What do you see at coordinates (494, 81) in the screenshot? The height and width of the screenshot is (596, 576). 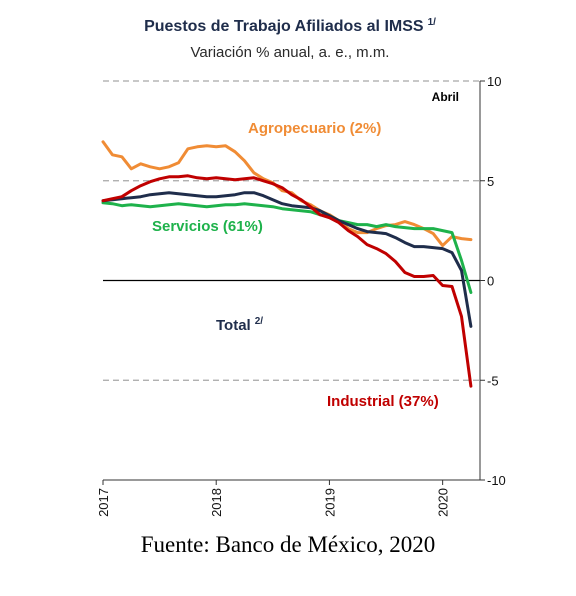 I see `y-tick-label: 10` at bounding box center [494, 81].